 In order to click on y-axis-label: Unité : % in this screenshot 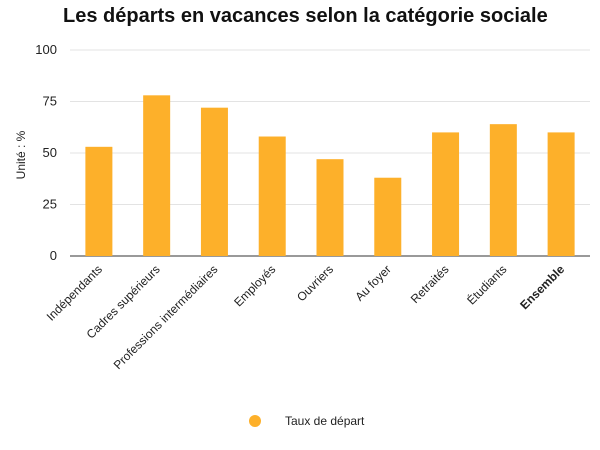, I will do `click(21, 154)`.